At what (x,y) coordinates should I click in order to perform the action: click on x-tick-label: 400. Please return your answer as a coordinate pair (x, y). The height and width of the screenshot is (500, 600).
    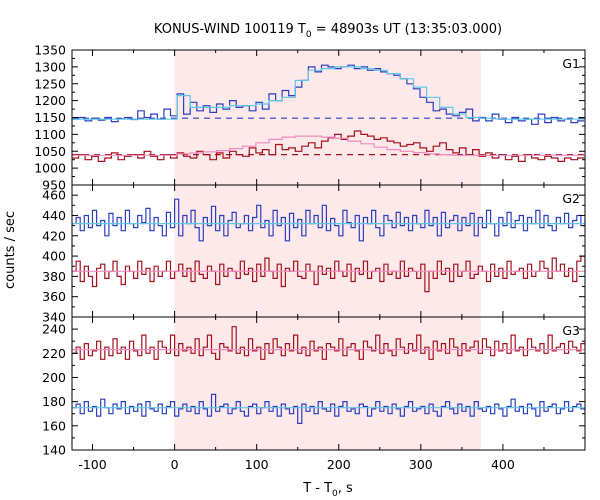
    Looking at the image, I should click on (503, 464).